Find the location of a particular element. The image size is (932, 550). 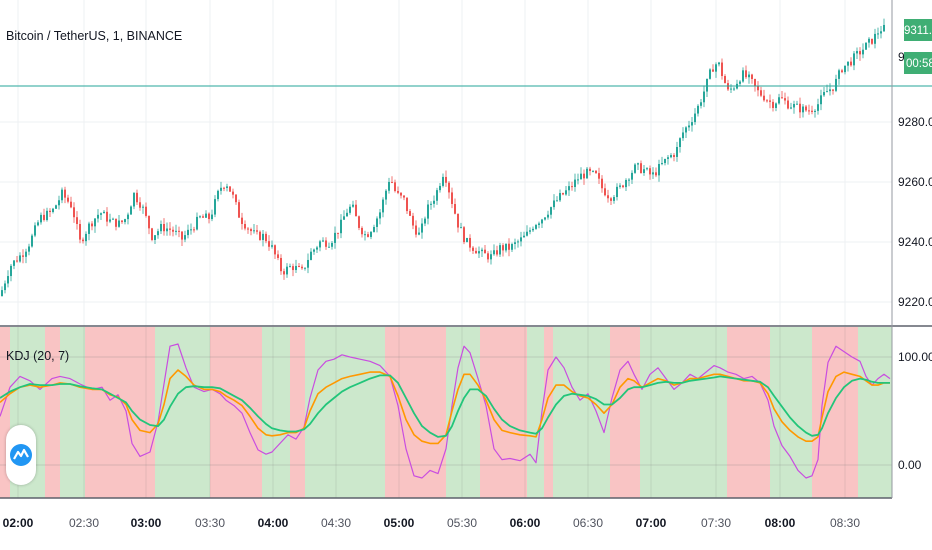

price-tick-label: 9220.00 is located at coordinates (915, 302).